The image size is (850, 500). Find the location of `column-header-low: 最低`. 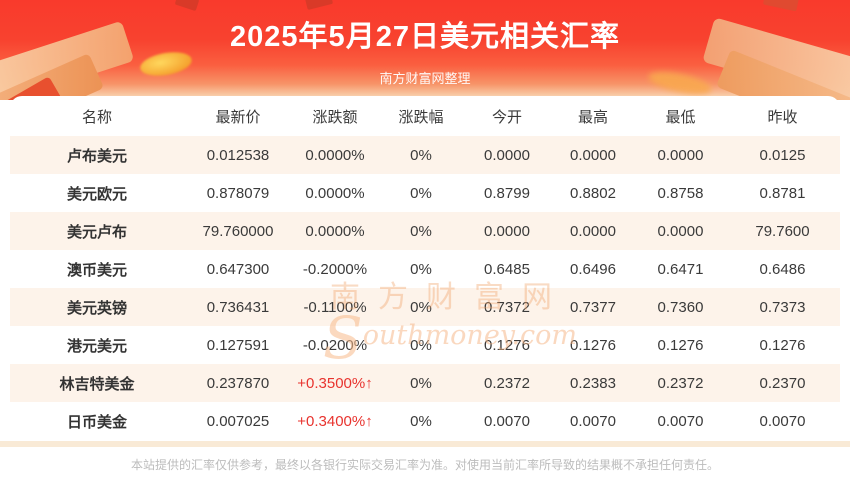

column-header-low: 最低 is located at coordinates (680, 117).